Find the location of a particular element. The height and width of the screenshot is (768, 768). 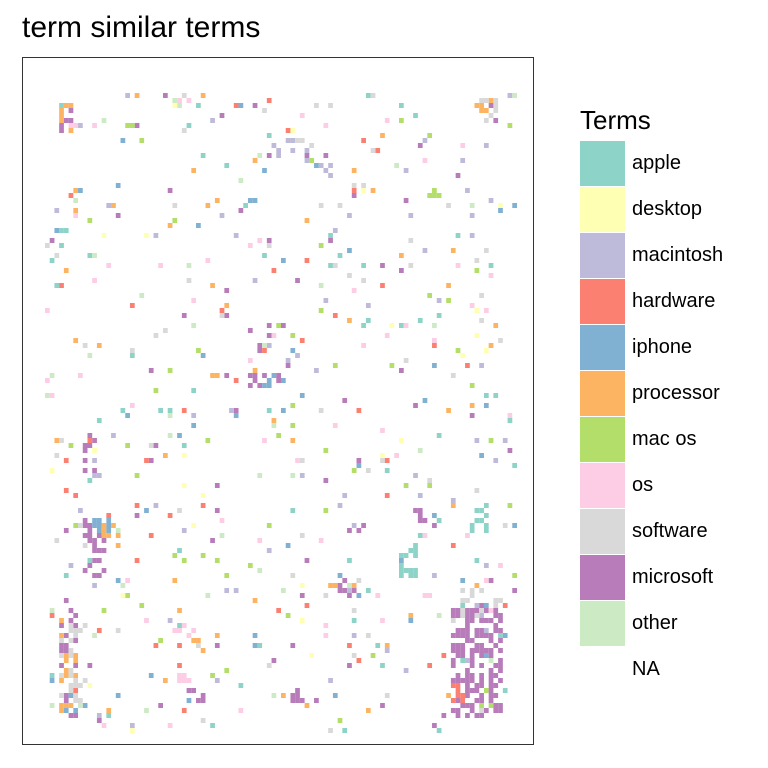

legend-label: hardware is located at coordinates (674, 300).